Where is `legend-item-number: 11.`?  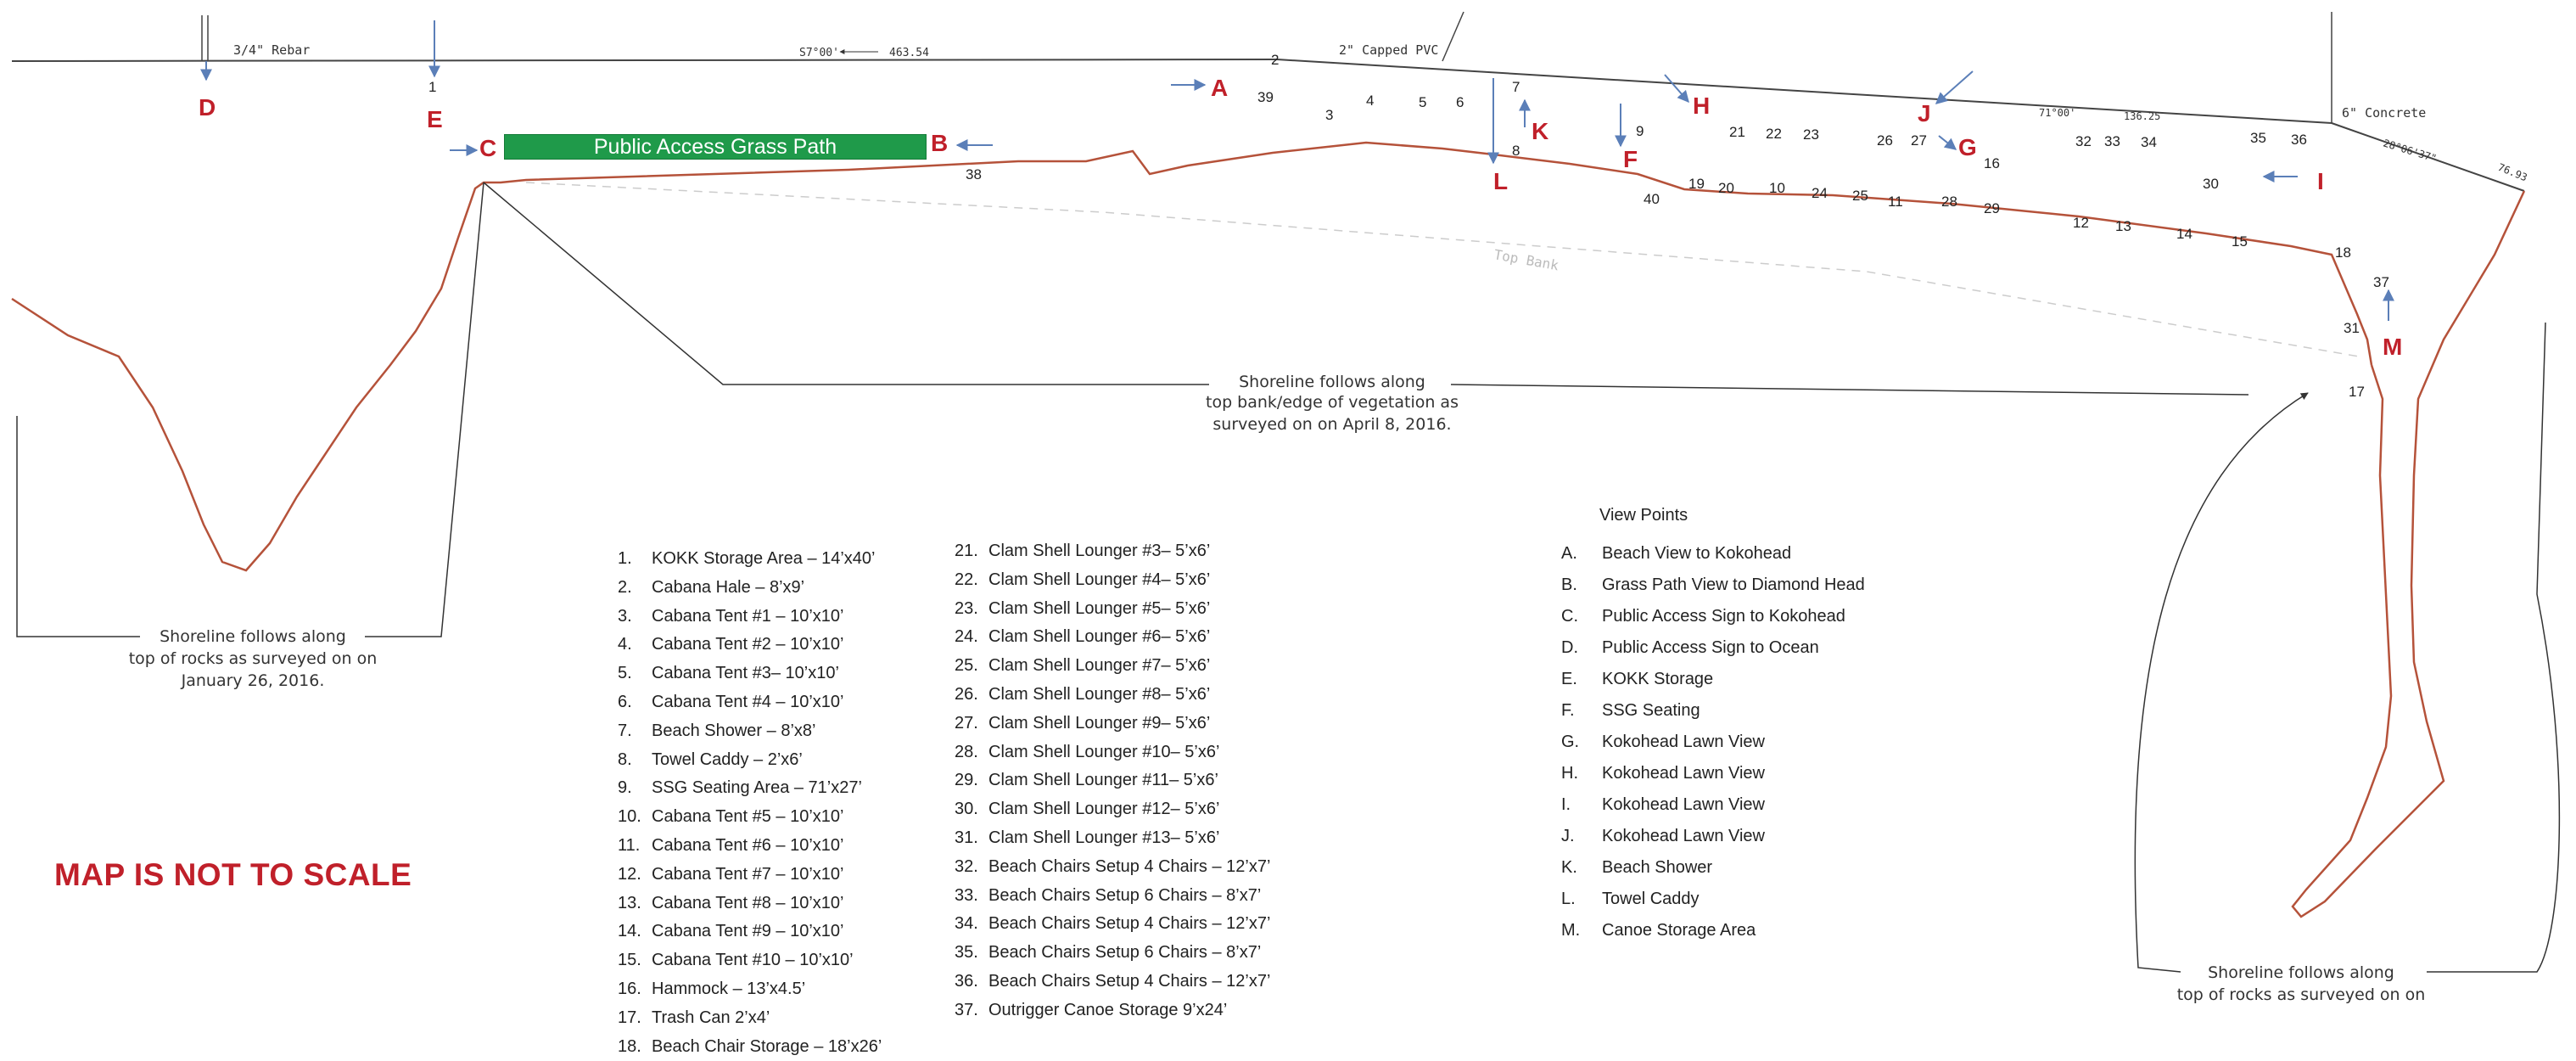
legend-item-number: 11. is located at coordinates (630, 845).